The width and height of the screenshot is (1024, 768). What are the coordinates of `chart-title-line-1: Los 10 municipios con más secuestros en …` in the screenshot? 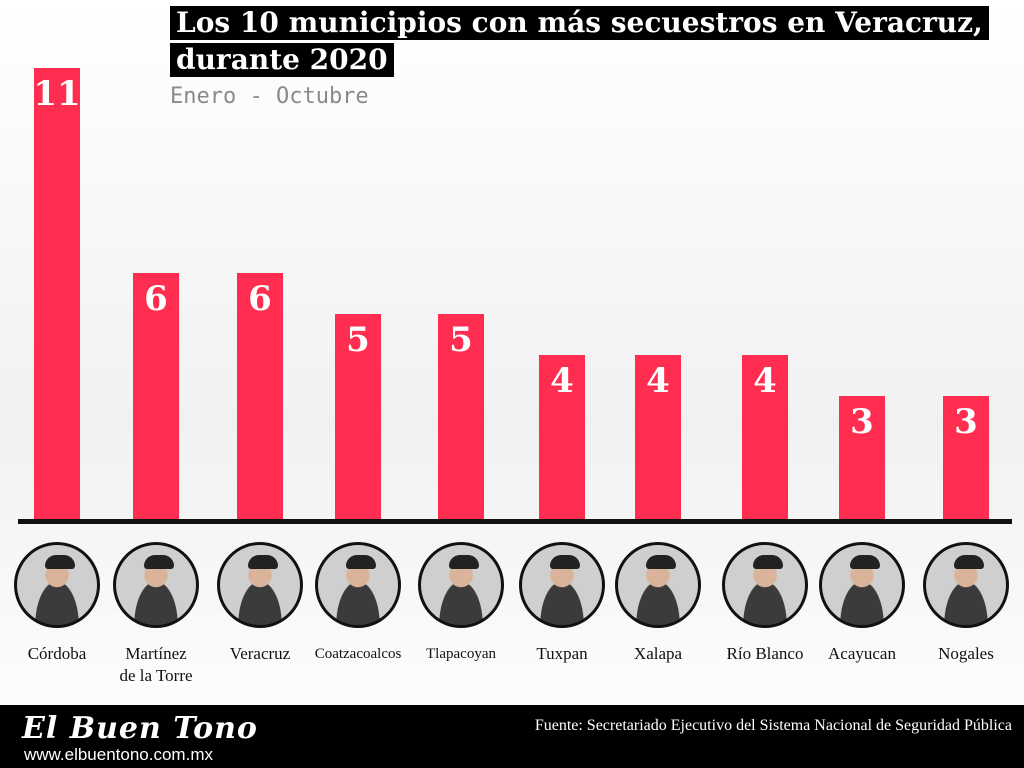 It's located at (579, 23).